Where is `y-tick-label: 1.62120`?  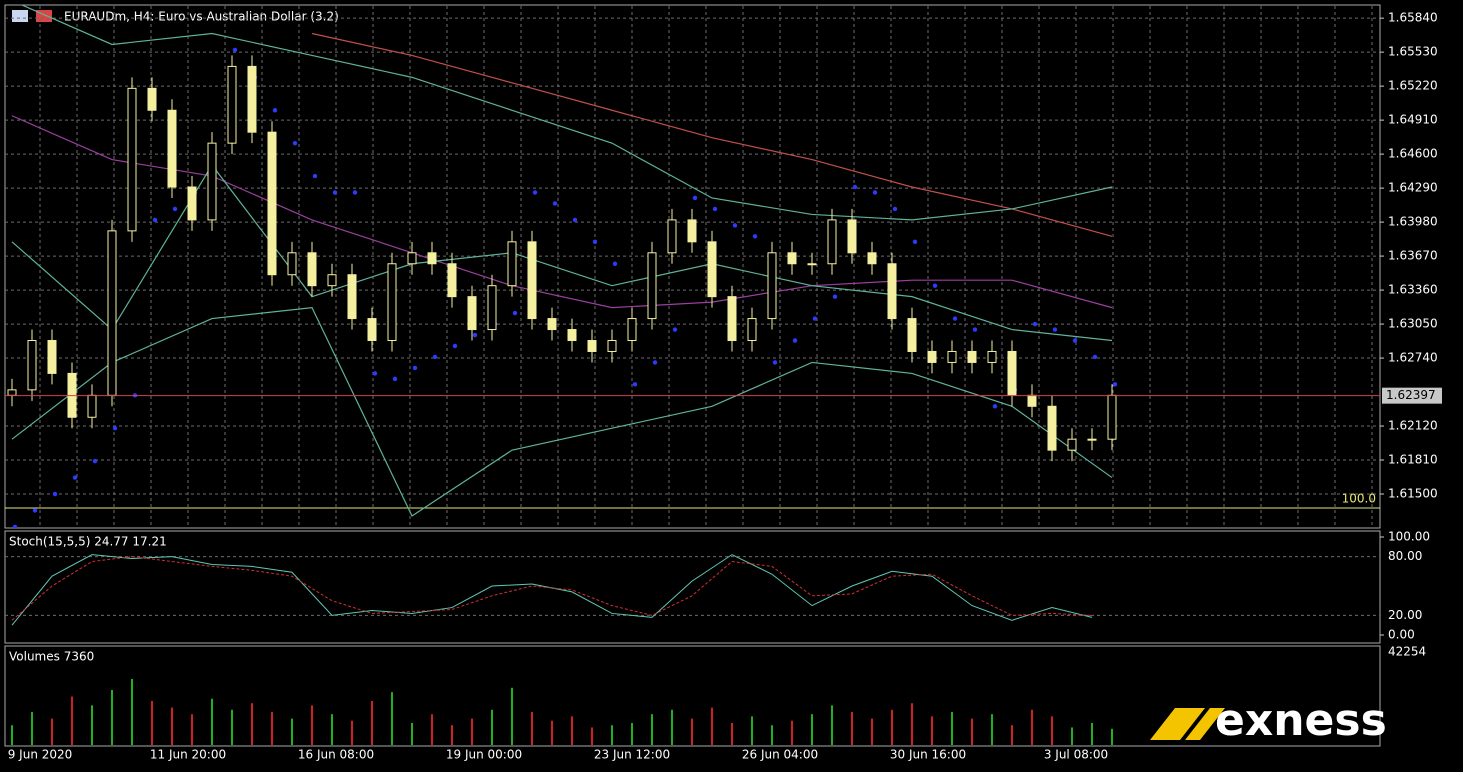 y-tick-label: 1.62120 is located at coordinates (1413, 426).